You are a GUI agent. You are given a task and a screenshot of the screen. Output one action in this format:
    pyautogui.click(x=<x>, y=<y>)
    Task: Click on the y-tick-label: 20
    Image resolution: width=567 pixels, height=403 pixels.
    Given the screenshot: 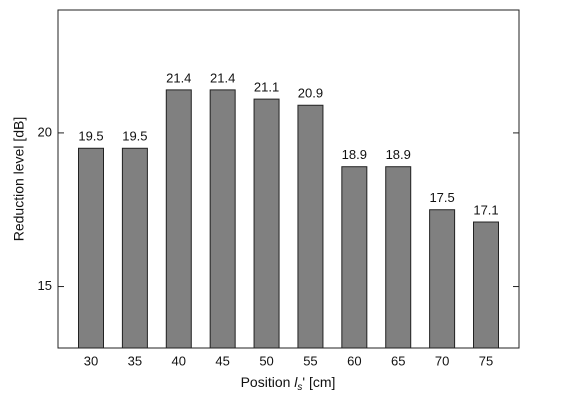 What is the action you would take?
    pyautogui.click(x=45, y=131)
    